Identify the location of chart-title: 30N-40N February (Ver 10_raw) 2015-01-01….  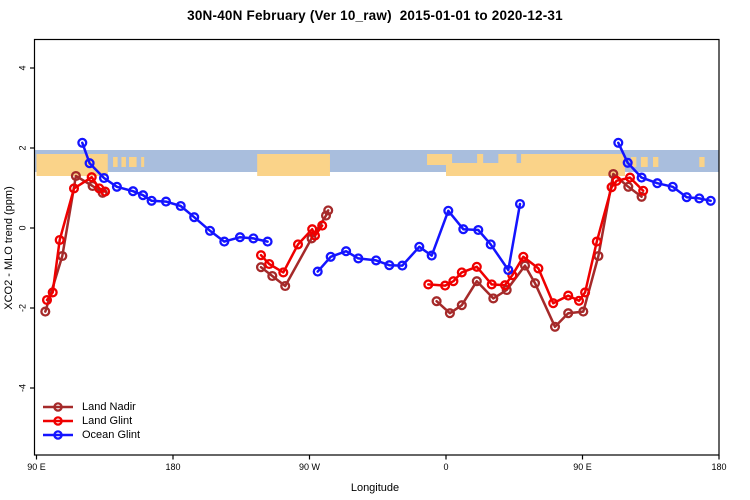
(375, 15).